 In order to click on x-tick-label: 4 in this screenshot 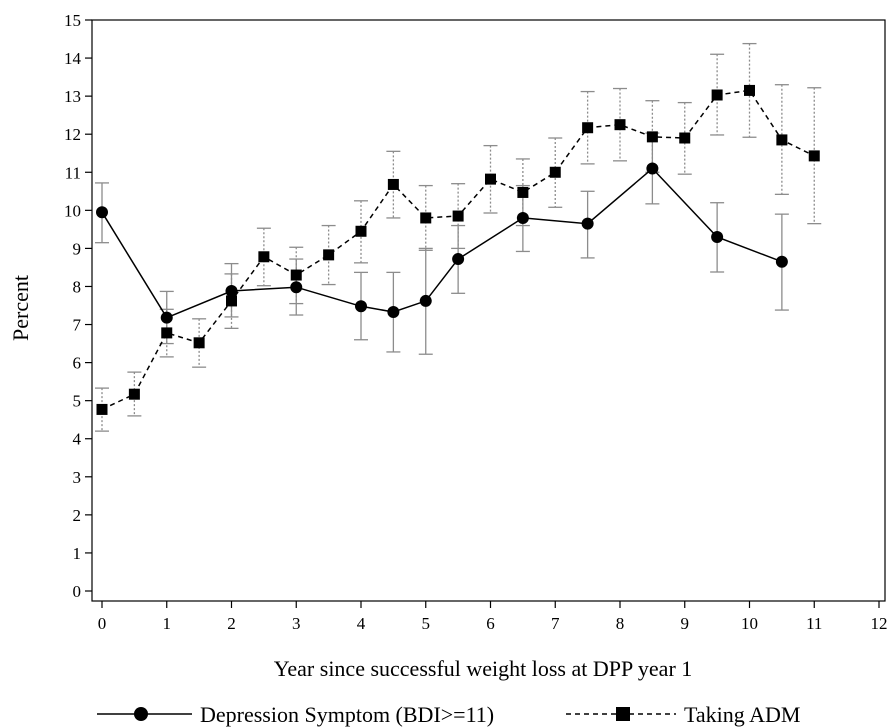, I will do `click(361, 623)`.